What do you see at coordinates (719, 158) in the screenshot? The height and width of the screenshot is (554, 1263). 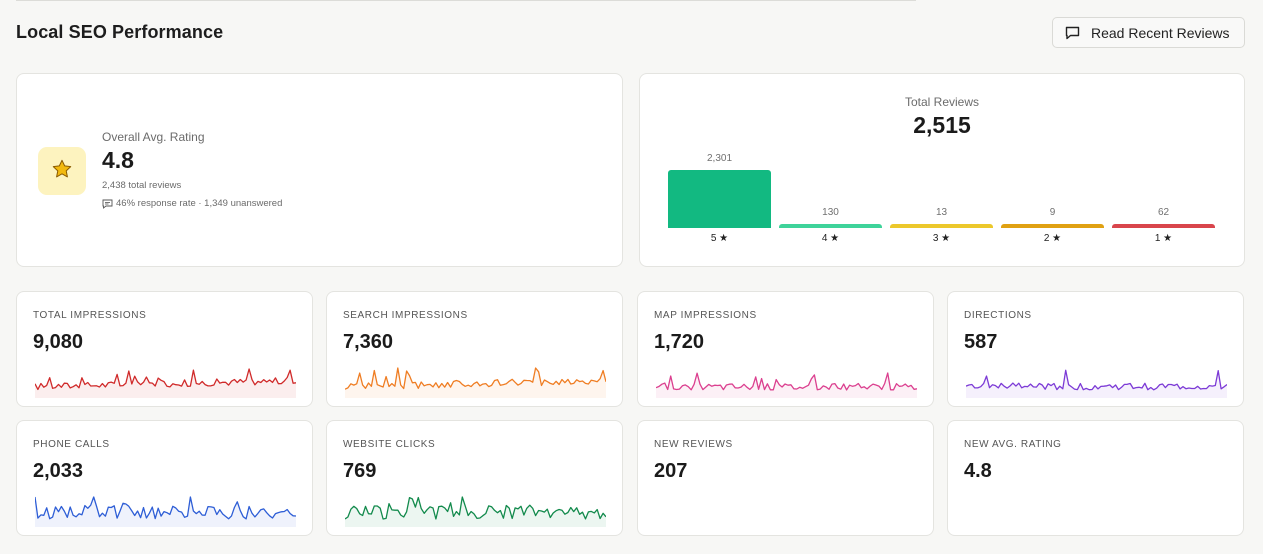 I see `bar-value-label: 2,301` at bounding box center [719, 158].